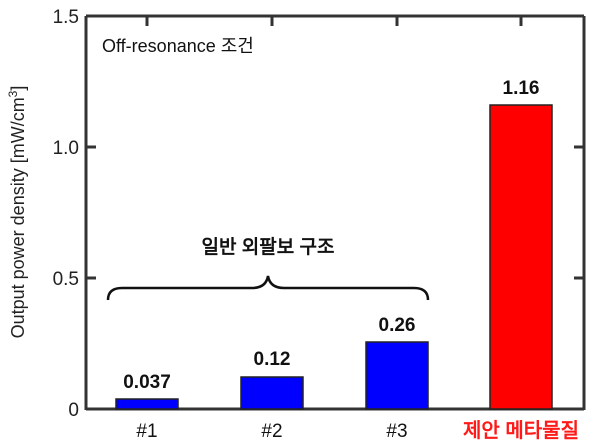 The image size is (600, 447). What do you see at coordinates (178, 46) in the screenshot?
I see `condition-annotation: Off-resonance 조건` at bounding box center [178, 46].